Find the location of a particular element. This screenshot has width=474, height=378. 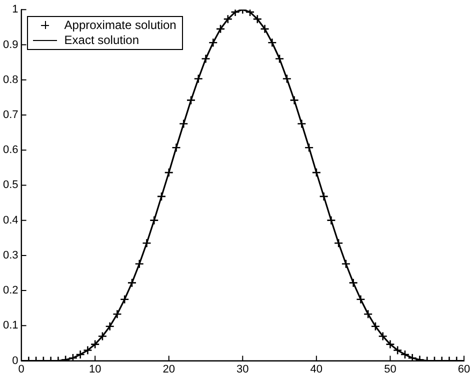

y-tick-label: 0.4 is located at coordinates (10, 220).